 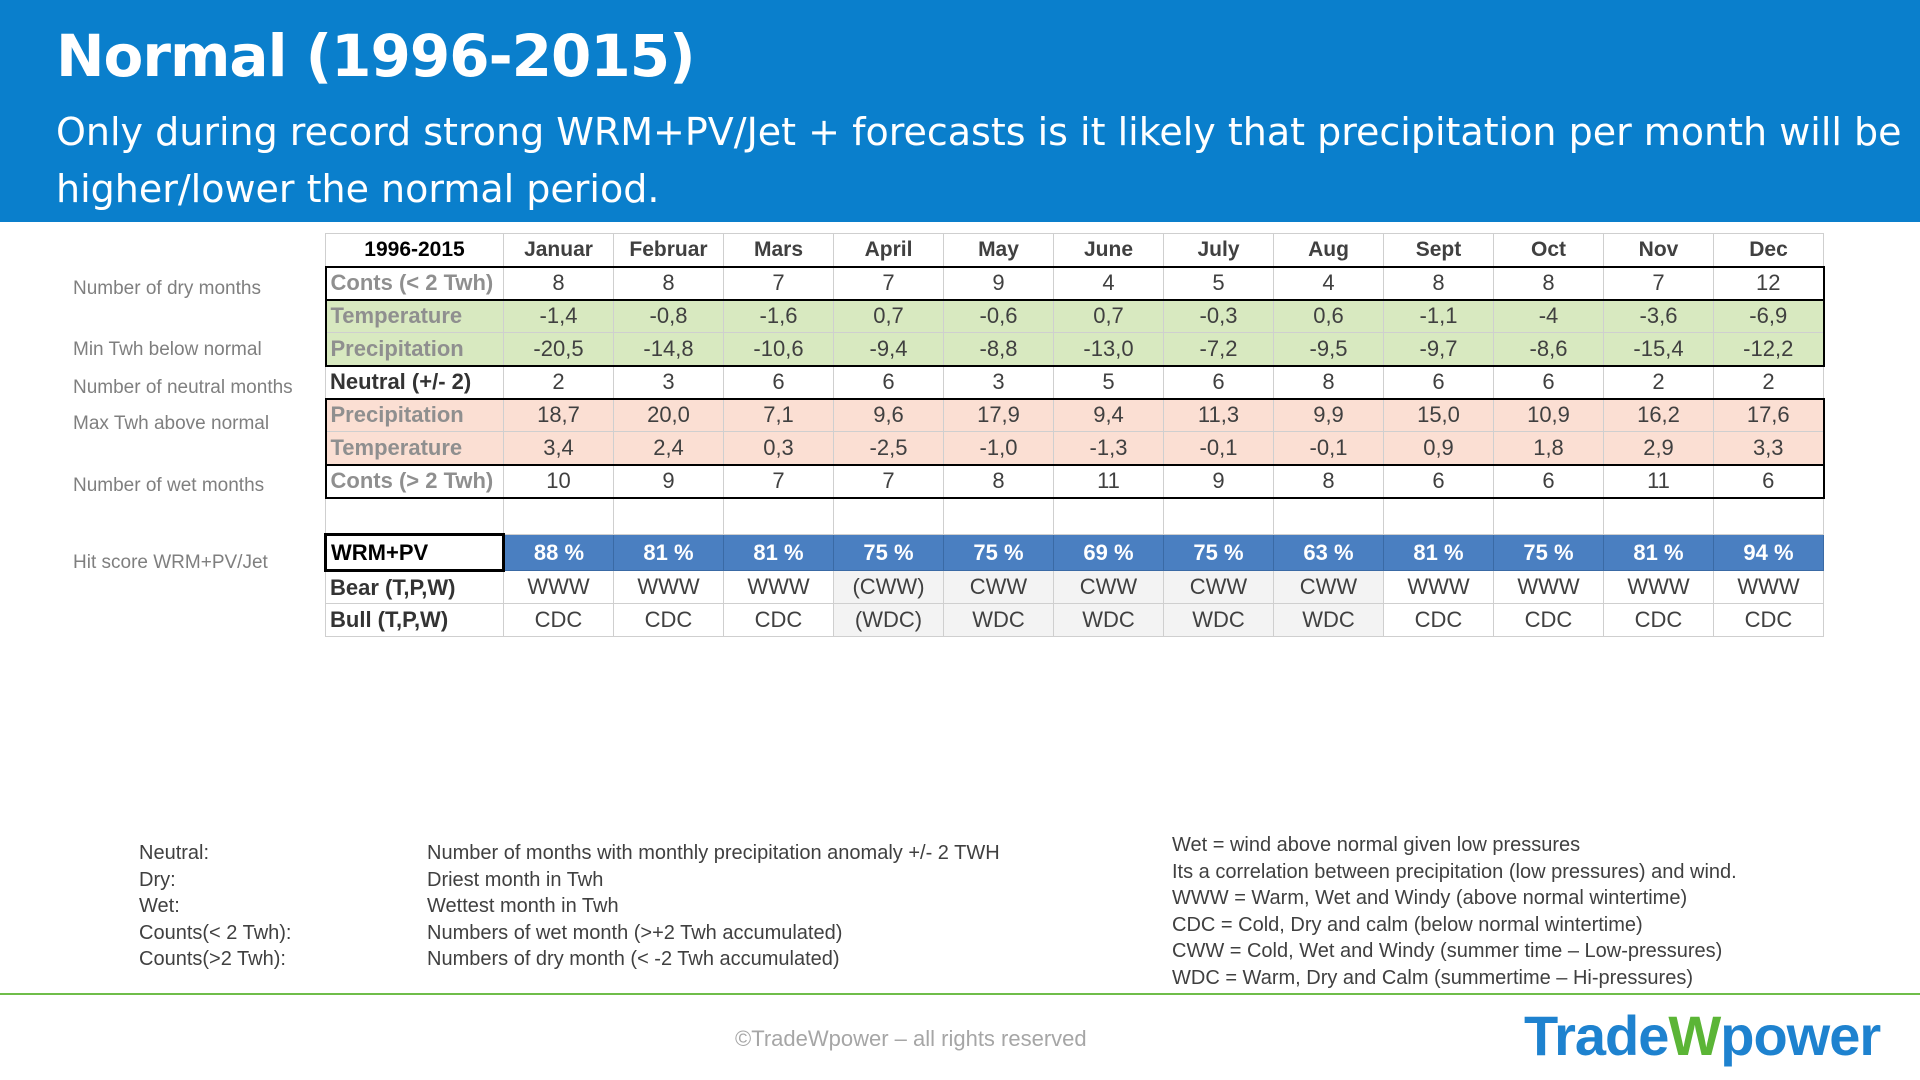 I want to click on row-label: Bear (T,P,W), so click(x=414, y=587).